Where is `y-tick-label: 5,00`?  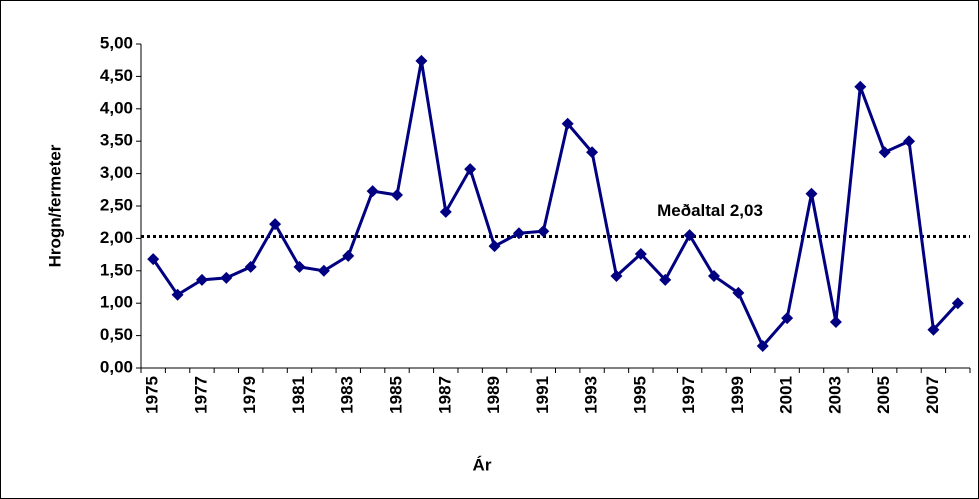 y-tick-label: 5,00 is located at coordinates (116, 42).